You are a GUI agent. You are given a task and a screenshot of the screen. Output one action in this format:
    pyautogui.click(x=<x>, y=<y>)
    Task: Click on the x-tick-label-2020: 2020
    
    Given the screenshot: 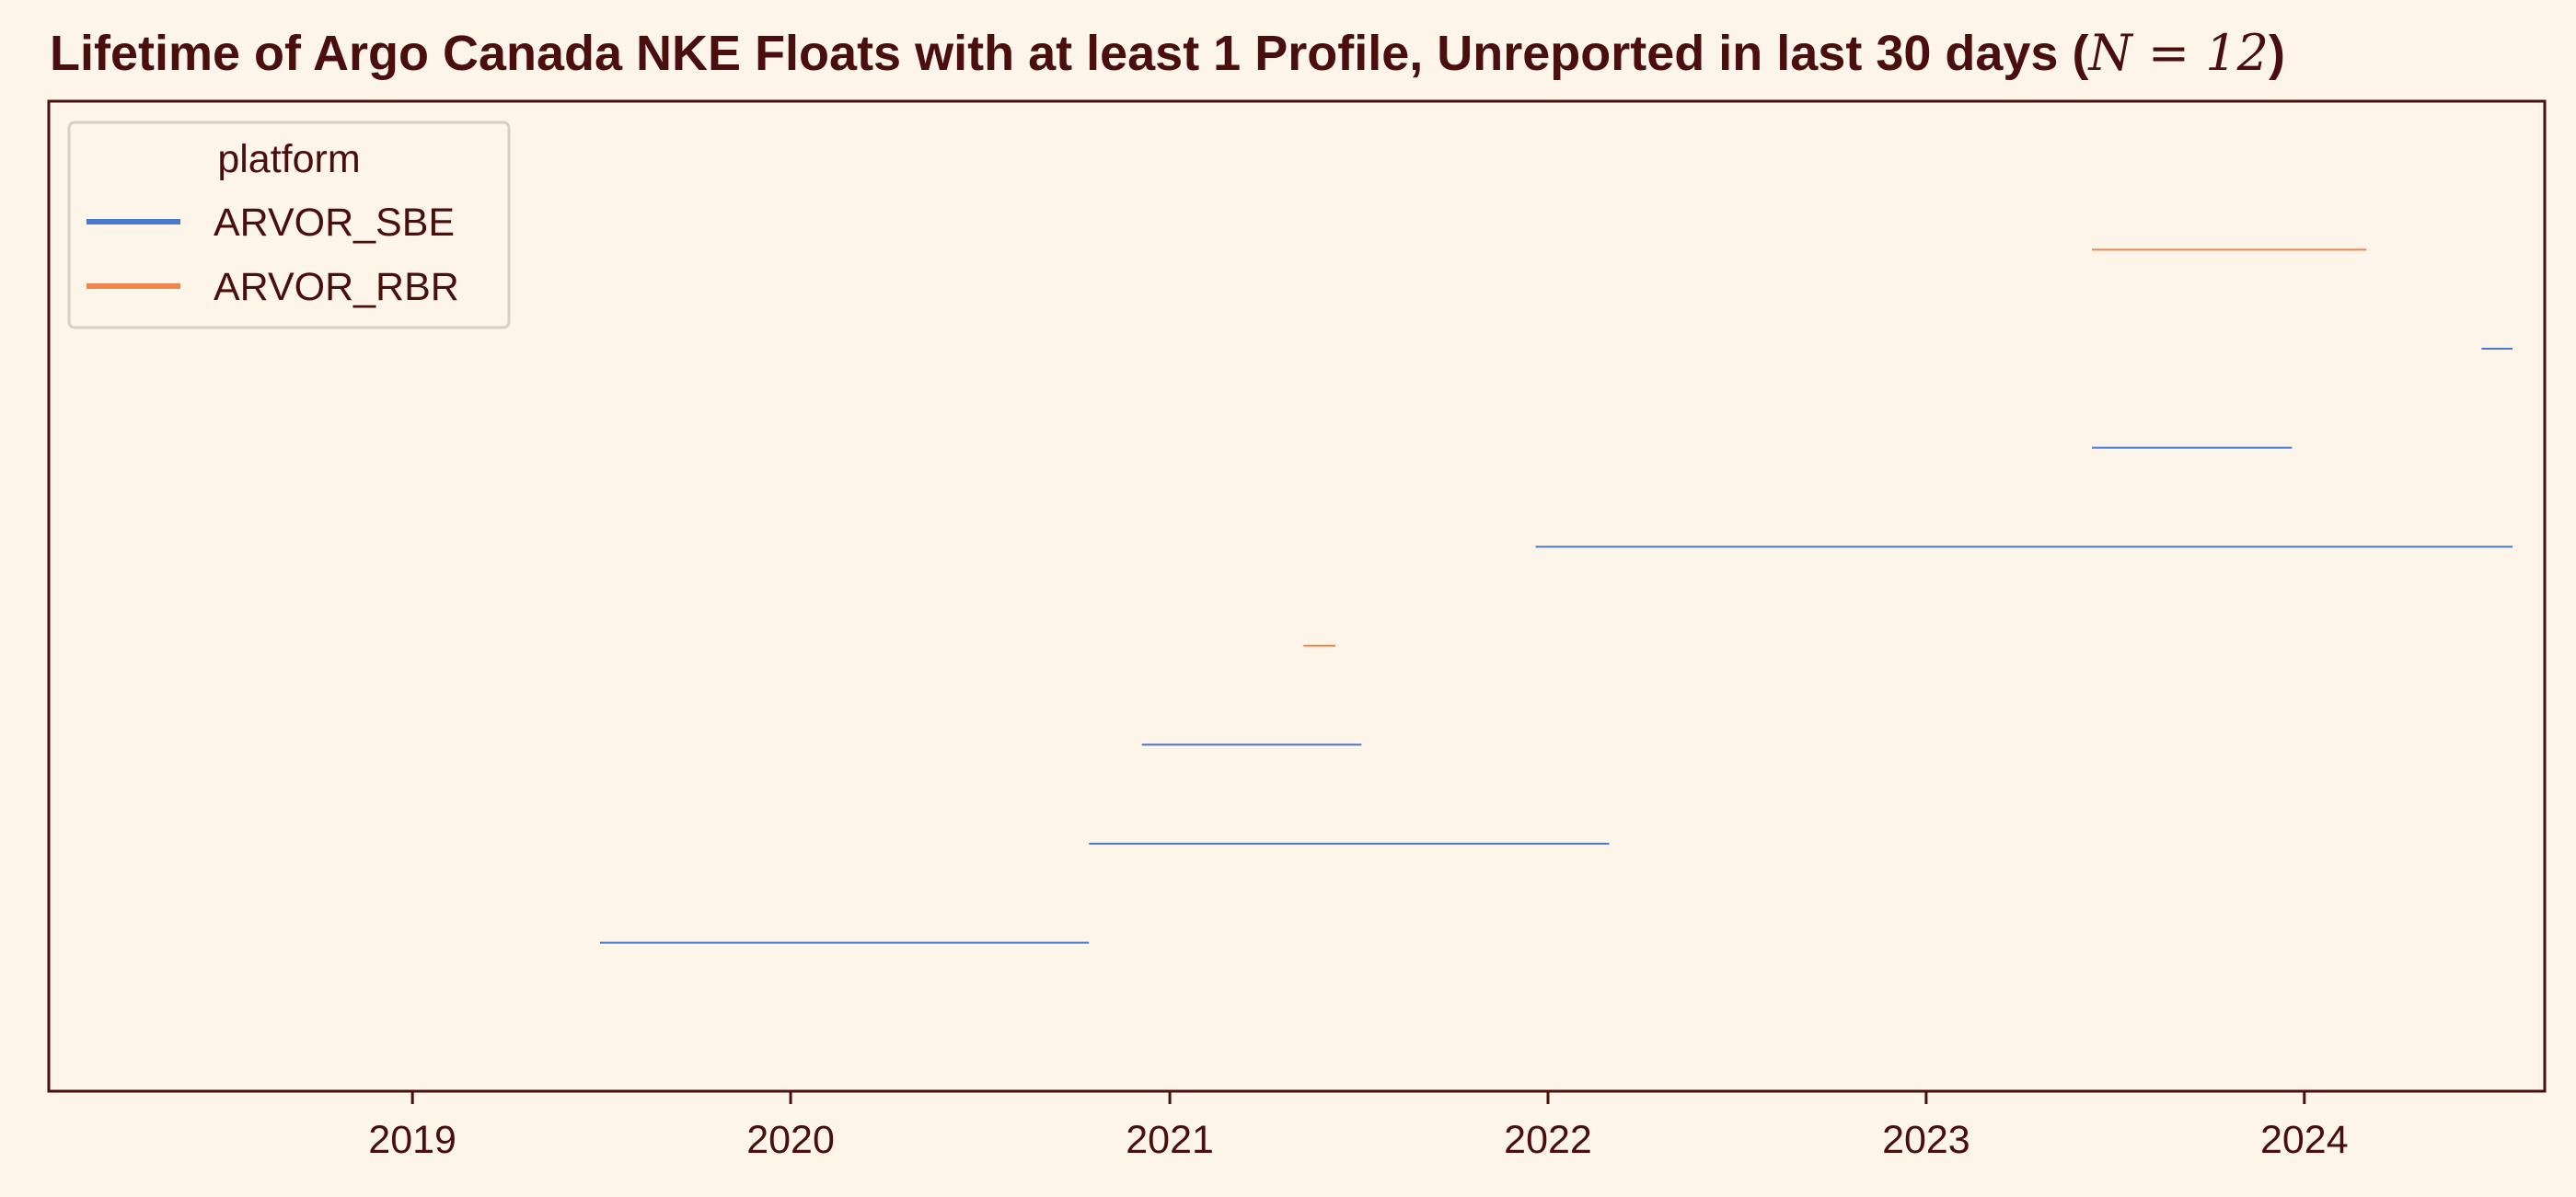 What is the action you would take?
    pyautogui.click(x=790, y=1140)
    